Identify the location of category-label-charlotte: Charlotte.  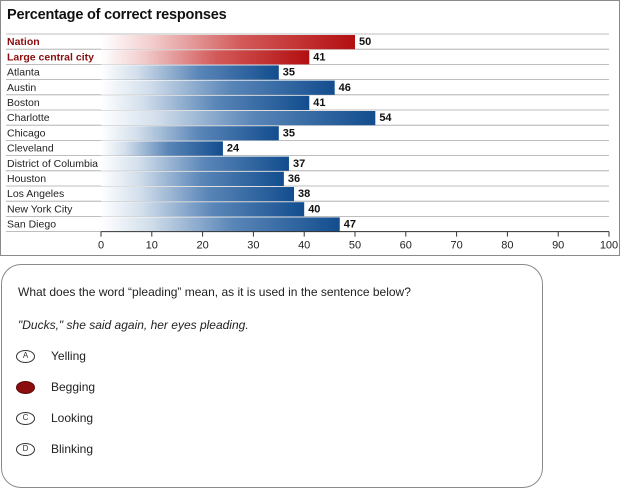
(28, 118).